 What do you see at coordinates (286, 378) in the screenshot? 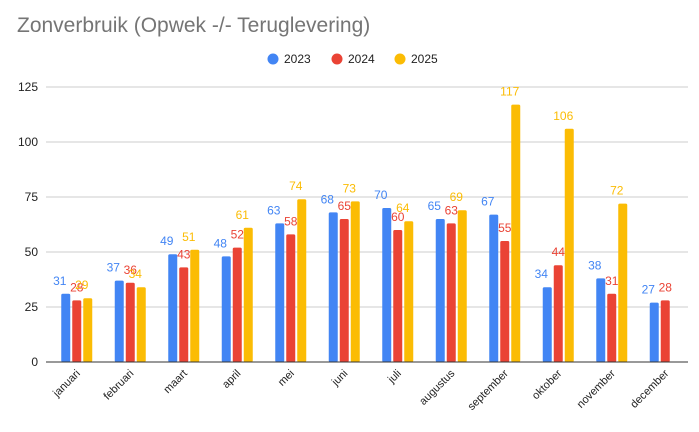
I see `x-tick-label: mei` at bounding box center [286, 378].